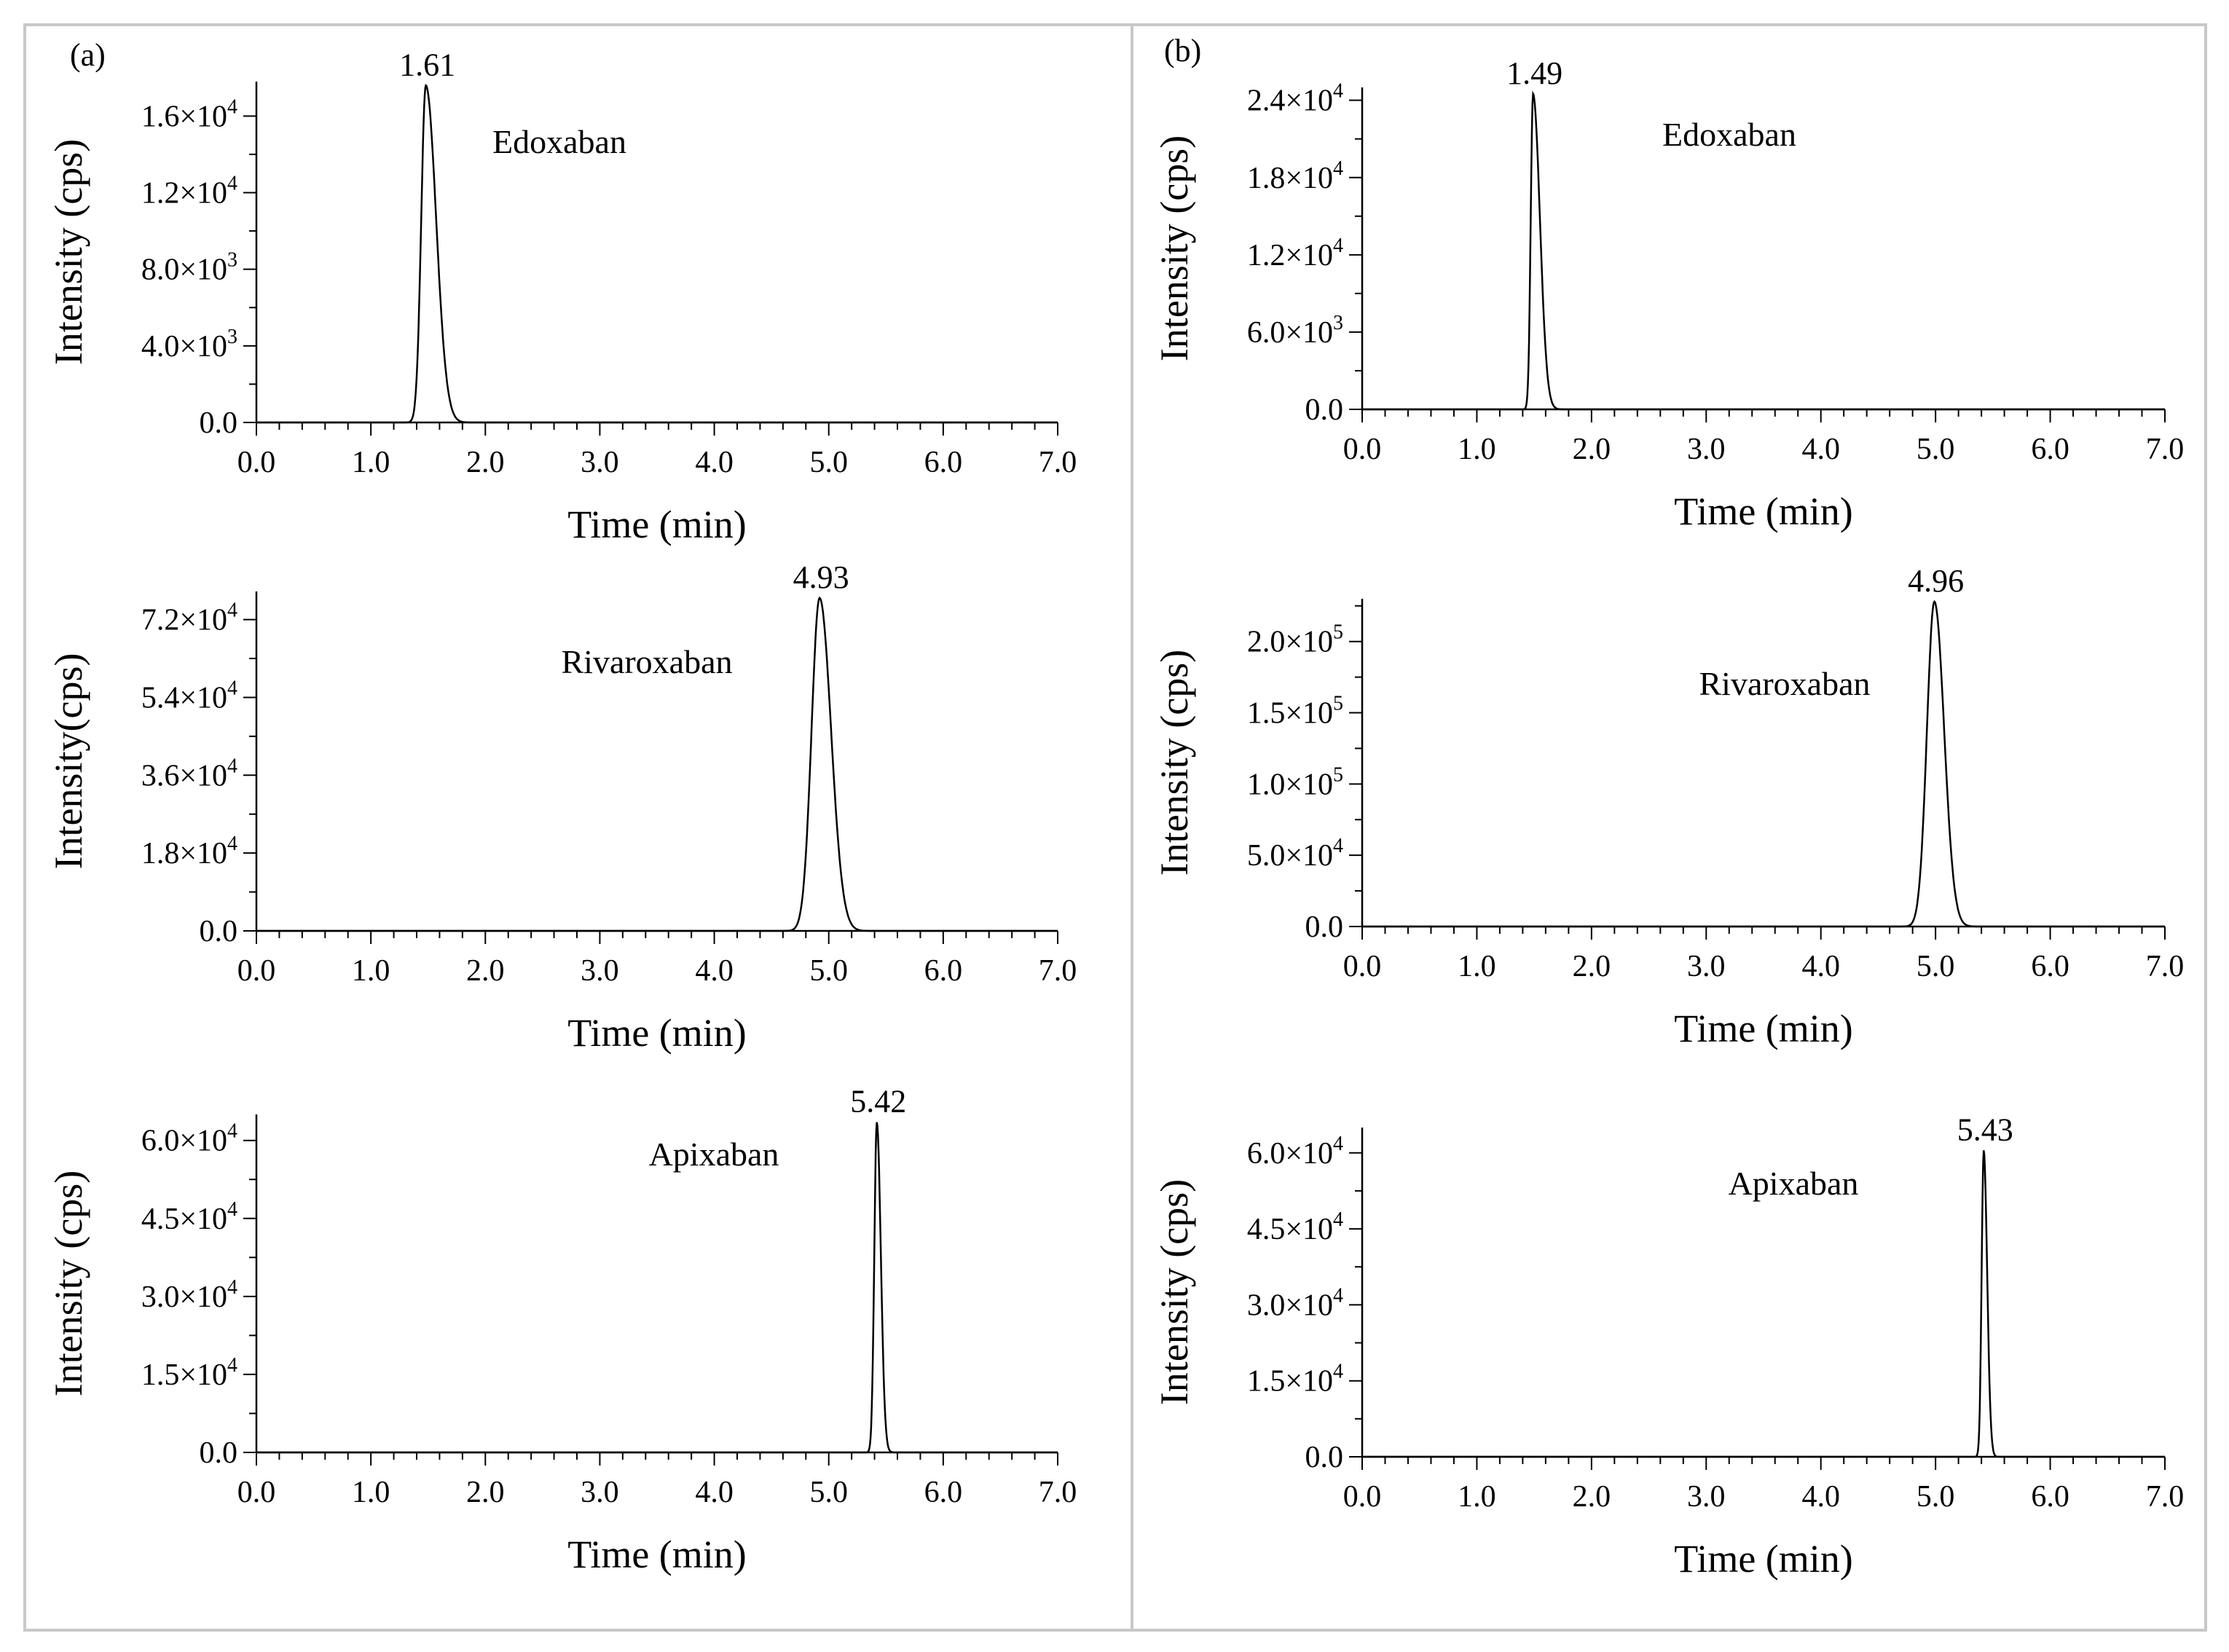 This screenshot has width=2229, height=1652. What do you see at coordinates (1183, 50) in the screenshot?
I see `panel-b-label: (b)` at bounding box center [1183, 50].